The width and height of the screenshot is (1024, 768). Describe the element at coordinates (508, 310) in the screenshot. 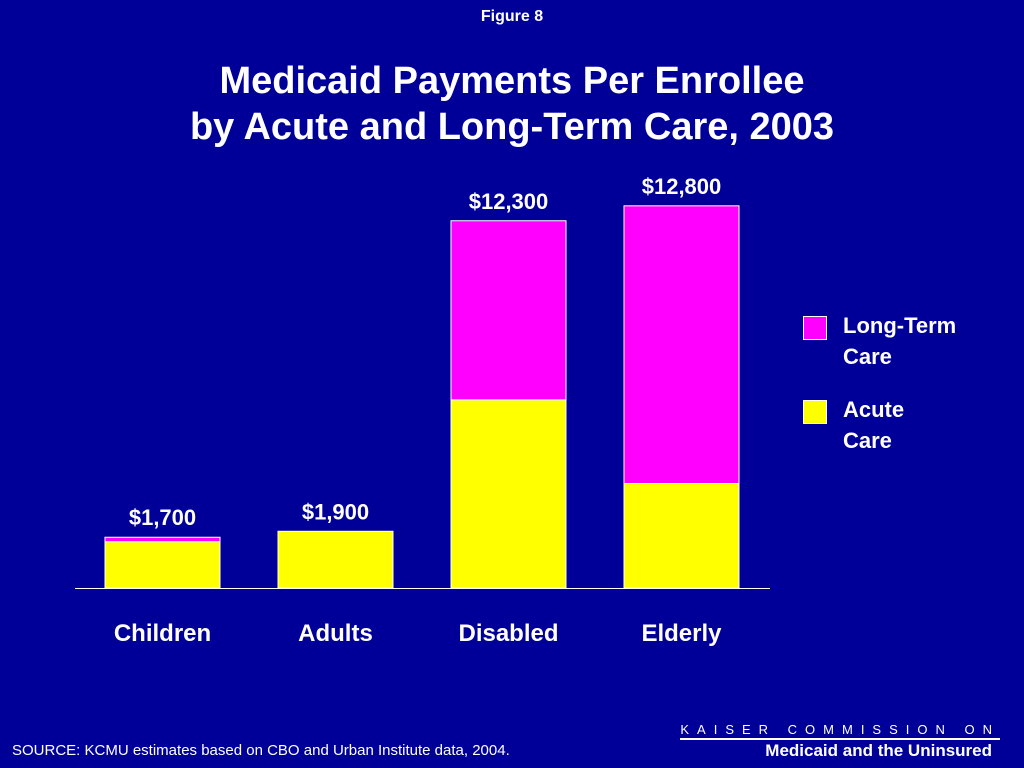

I see `bar-long-term-disabled` at that location.